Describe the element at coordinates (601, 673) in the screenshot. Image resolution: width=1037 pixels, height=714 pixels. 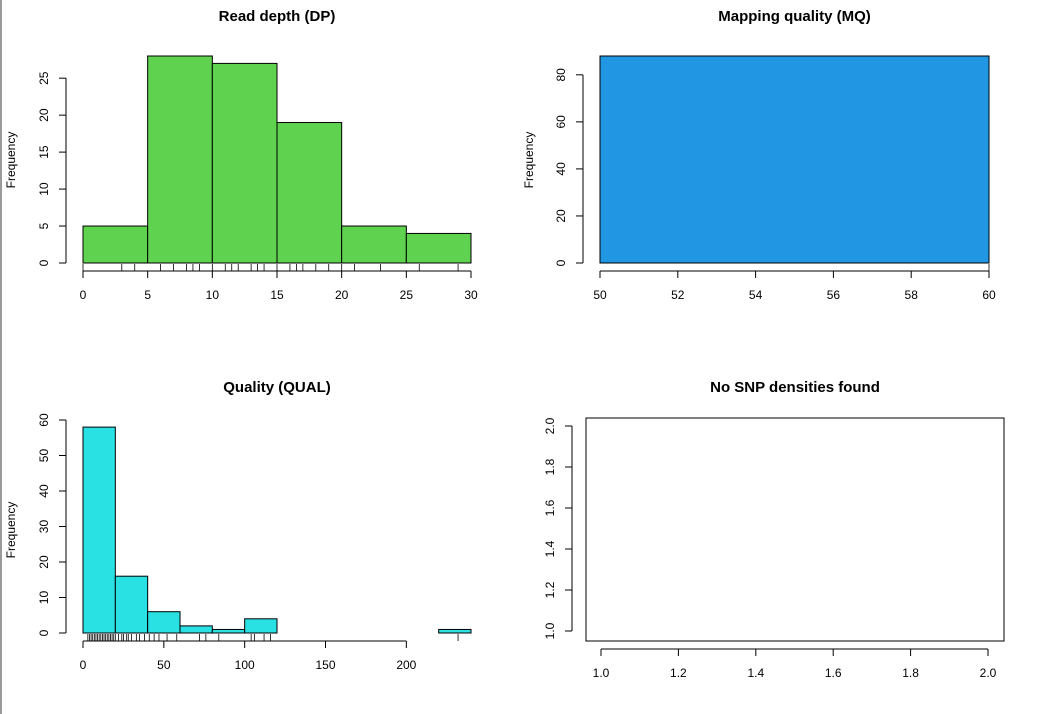
I see `x-tick-label: 1.0` at that location.